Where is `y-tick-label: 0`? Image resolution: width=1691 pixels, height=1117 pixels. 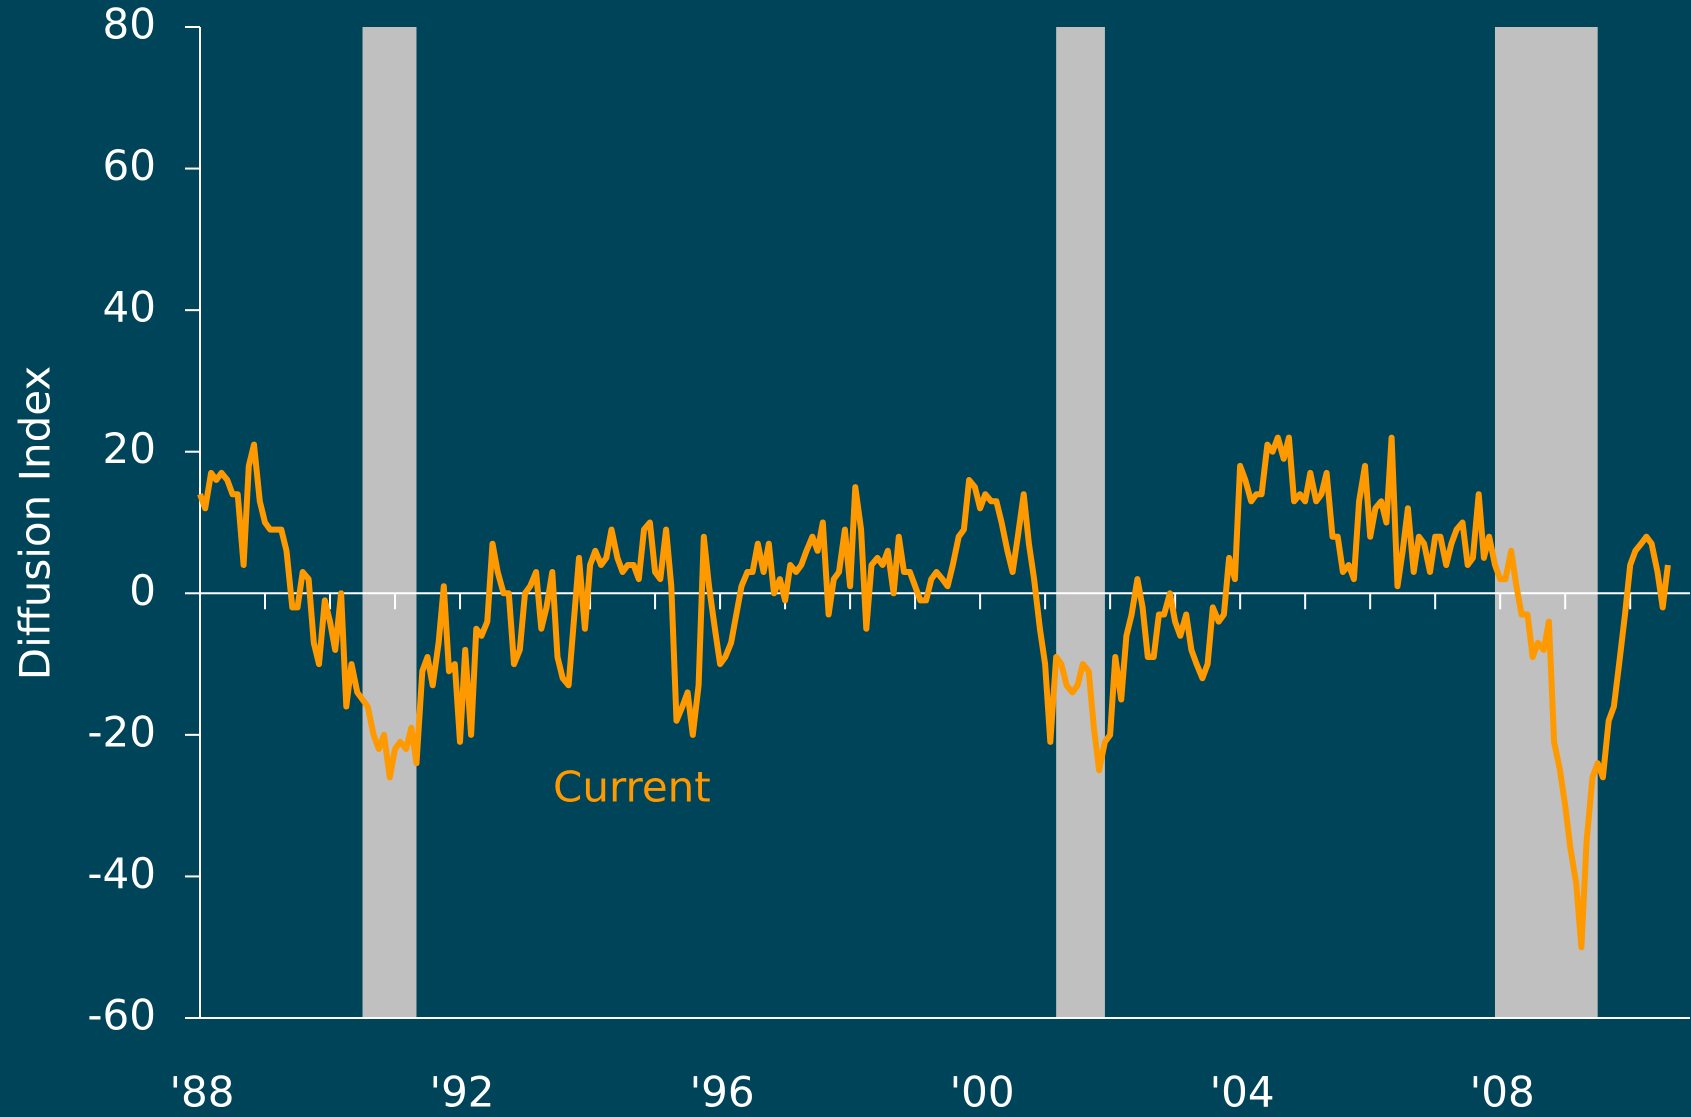 y-tick-label: 0 is located at coordinates (142, 590).